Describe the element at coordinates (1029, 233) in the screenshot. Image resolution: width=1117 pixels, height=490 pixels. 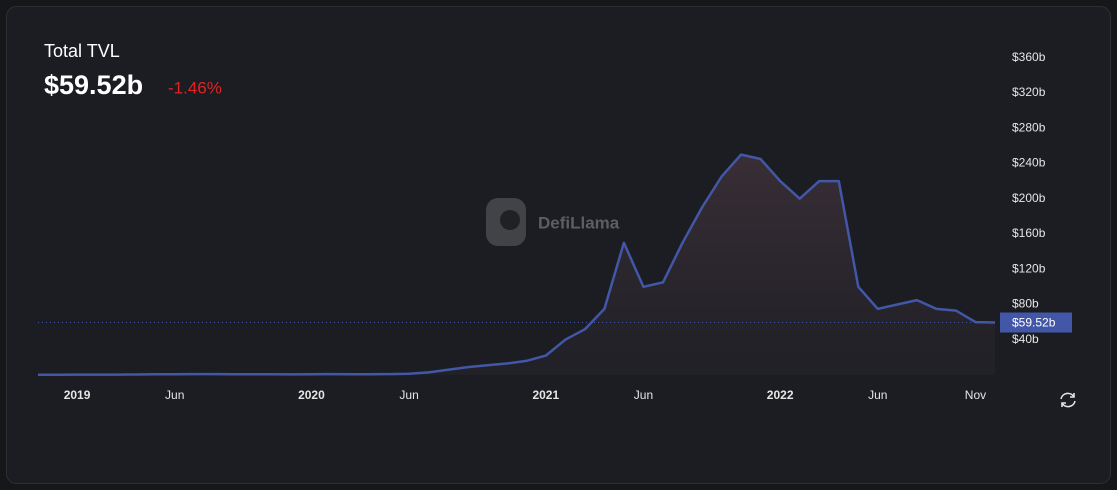
I see `y-tick-label: $160b` at that location.